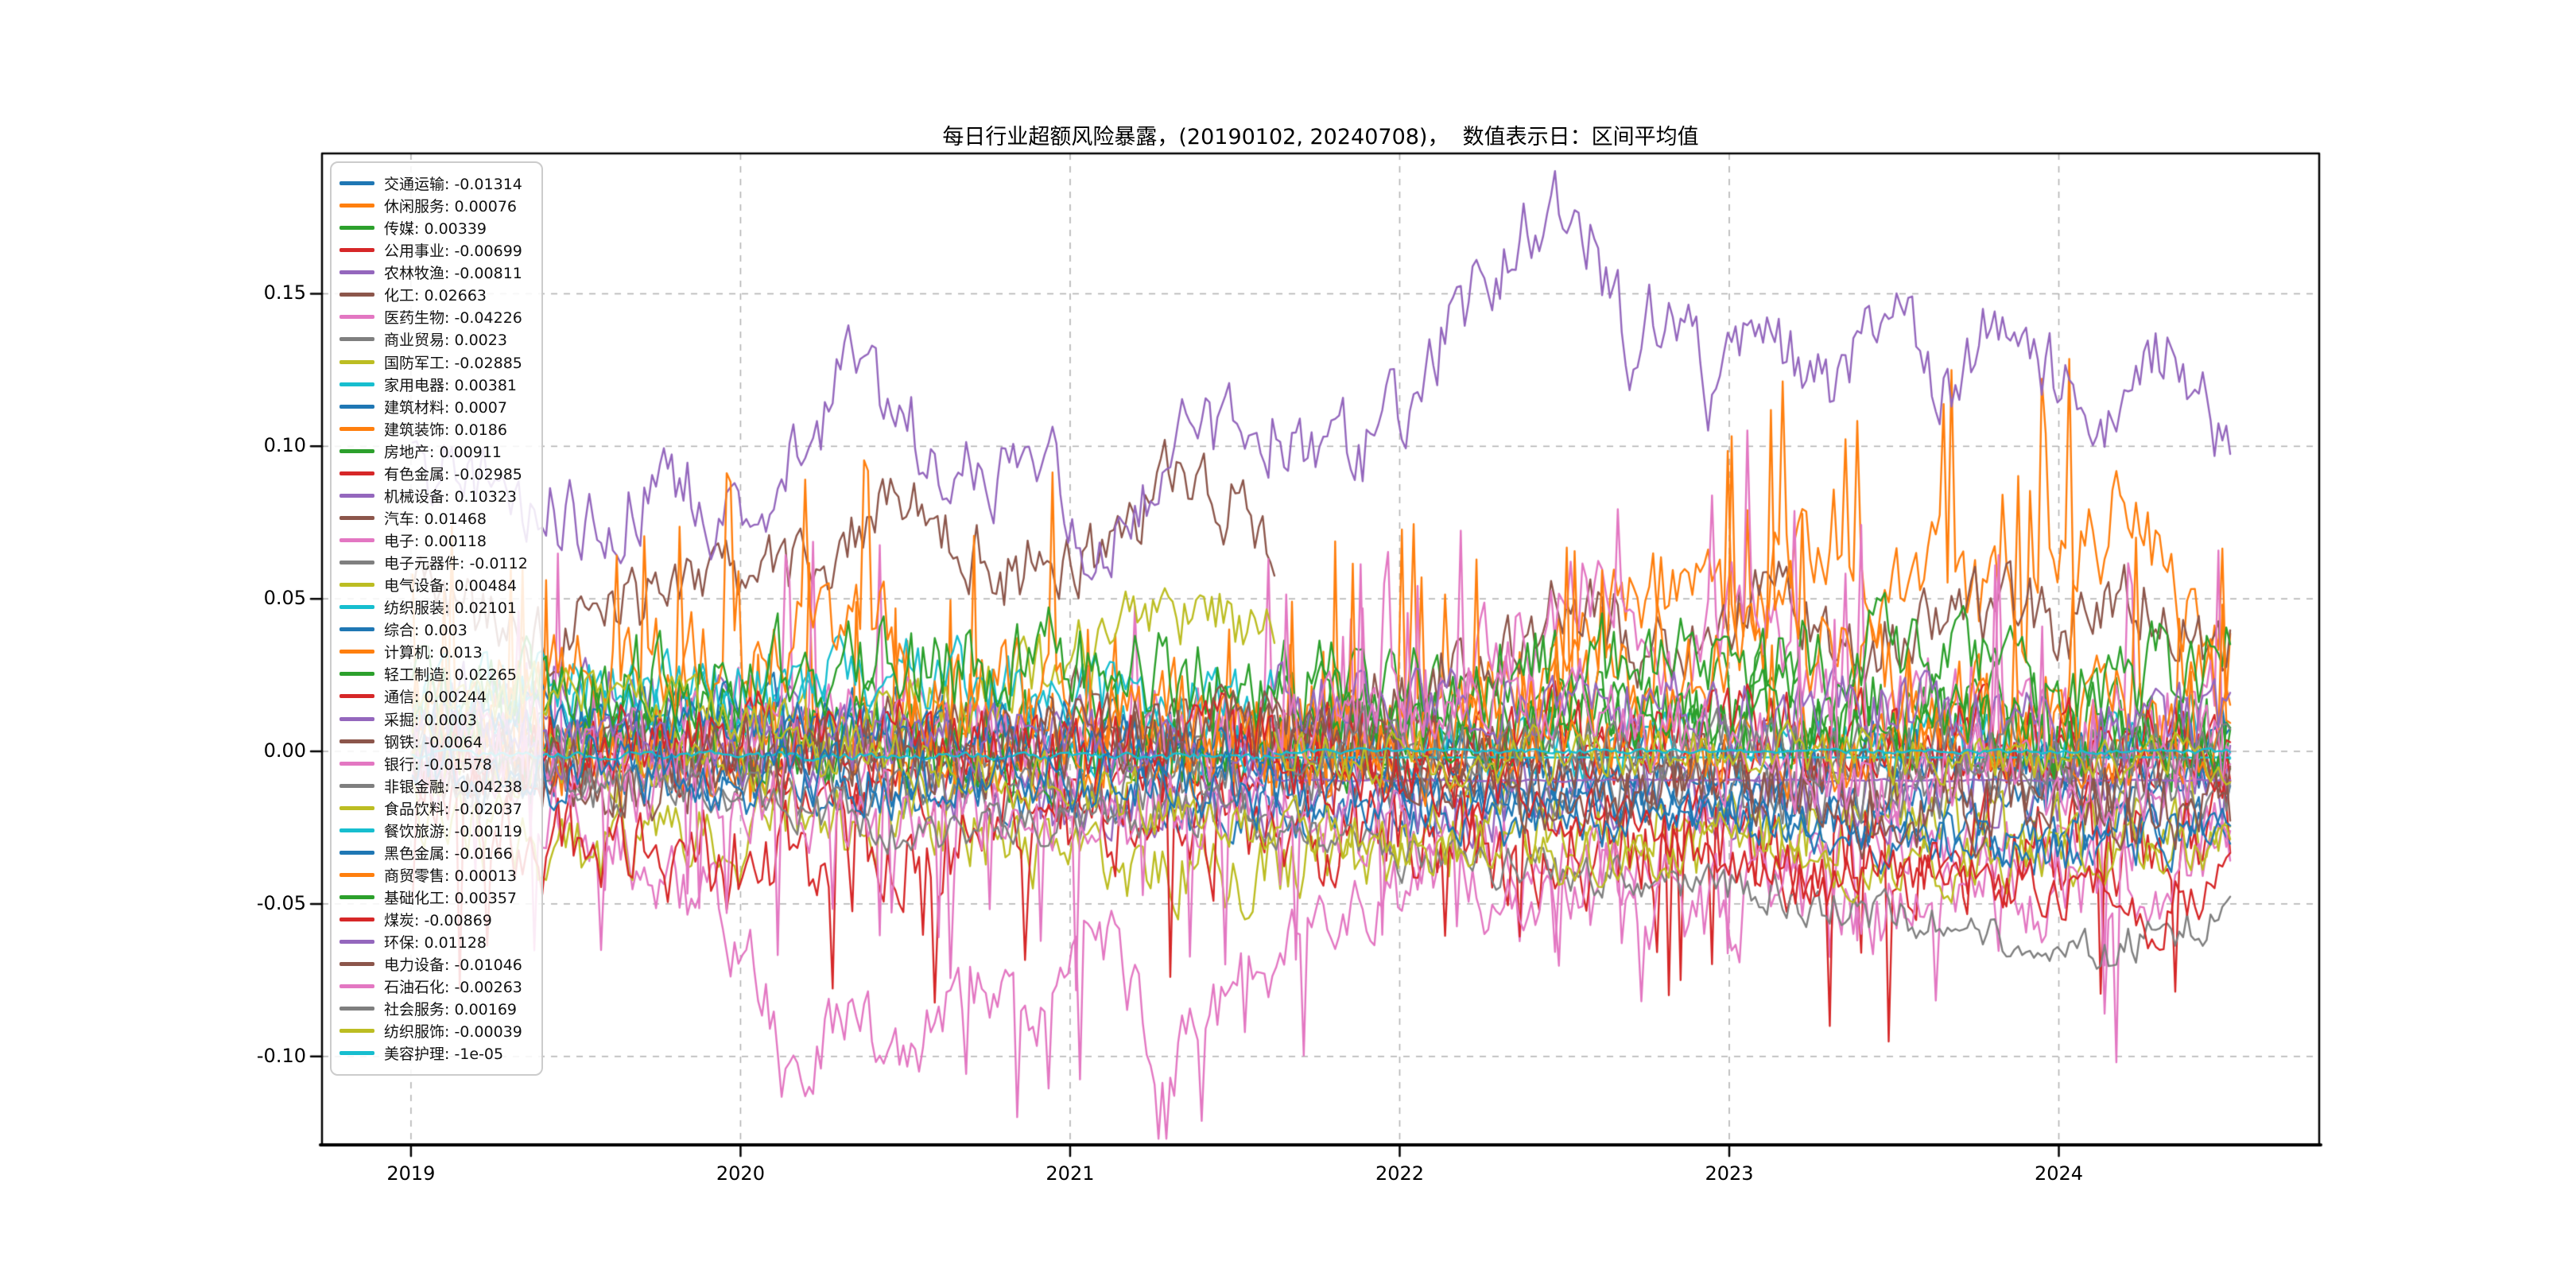 This screenshot has height=1288, width=2576. I want to click on legend-label: 银行: -0.01578, so click(438, 765).